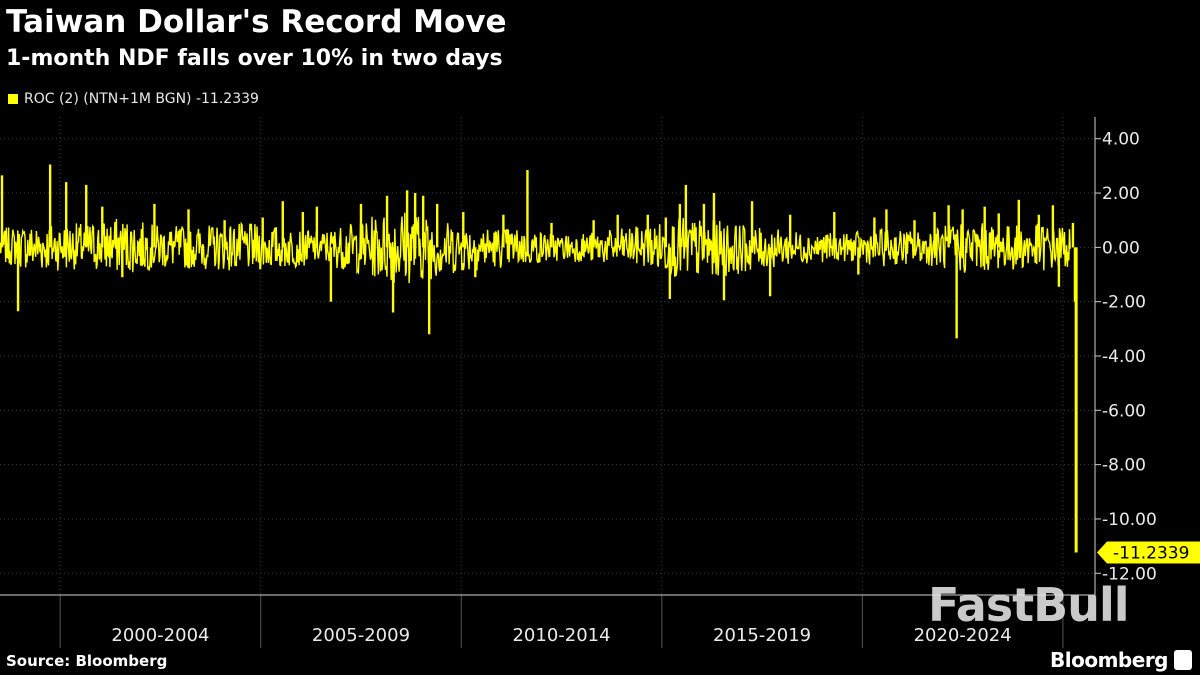 The width and height of the screenshot is (1200, 675). I want to click on y-tick-label: -4.00, so click(1124, 357).